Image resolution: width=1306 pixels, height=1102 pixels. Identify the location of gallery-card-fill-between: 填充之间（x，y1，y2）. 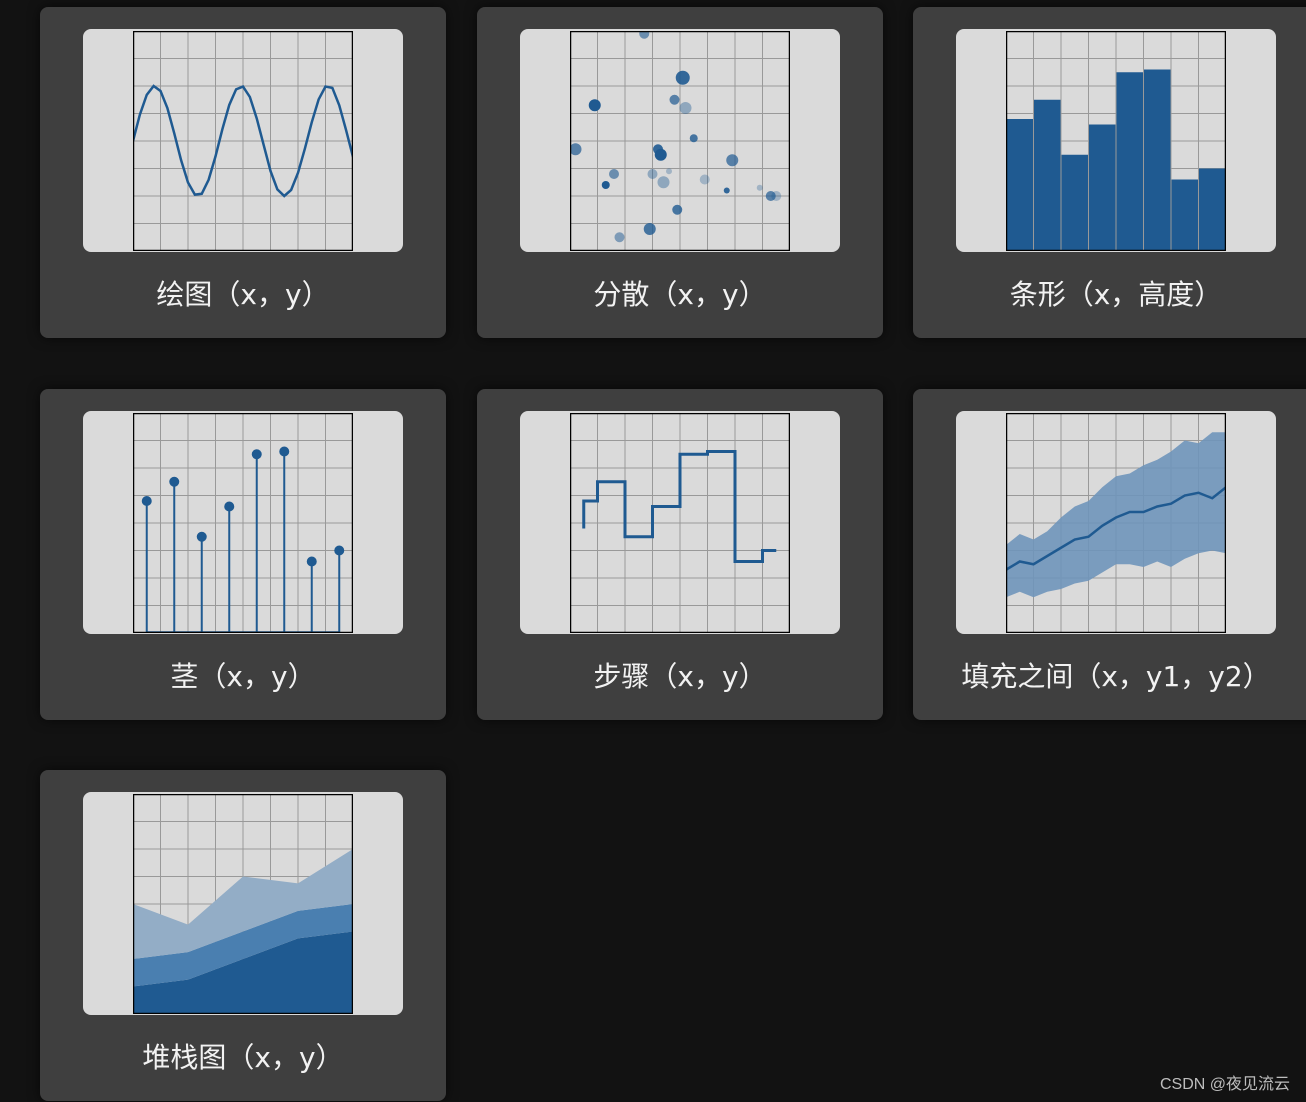
(1109, 554).